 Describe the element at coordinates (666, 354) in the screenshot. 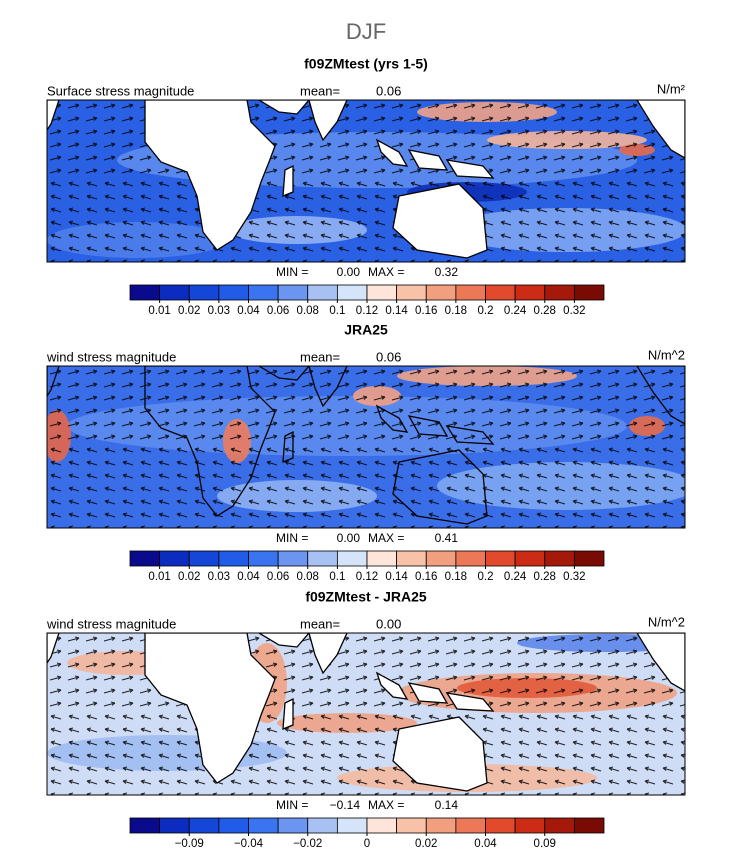

I see `units-label: N/m^2` at that location.